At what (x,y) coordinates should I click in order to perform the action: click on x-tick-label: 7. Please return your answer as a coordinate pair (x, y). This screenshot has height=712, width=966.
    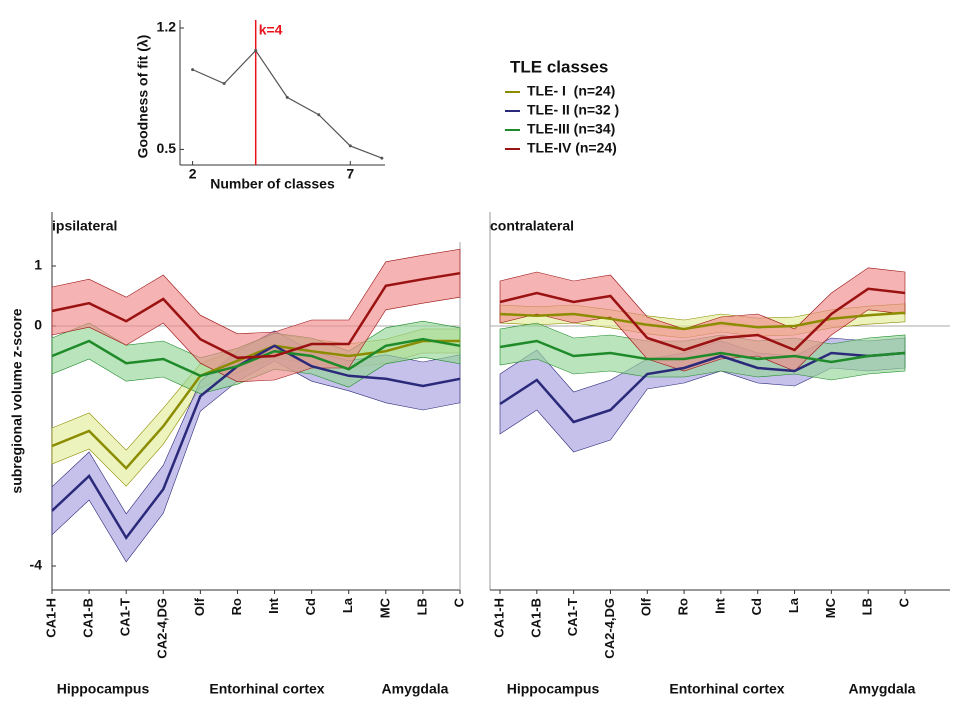
    Looking at the image, I should click on (350, 174).